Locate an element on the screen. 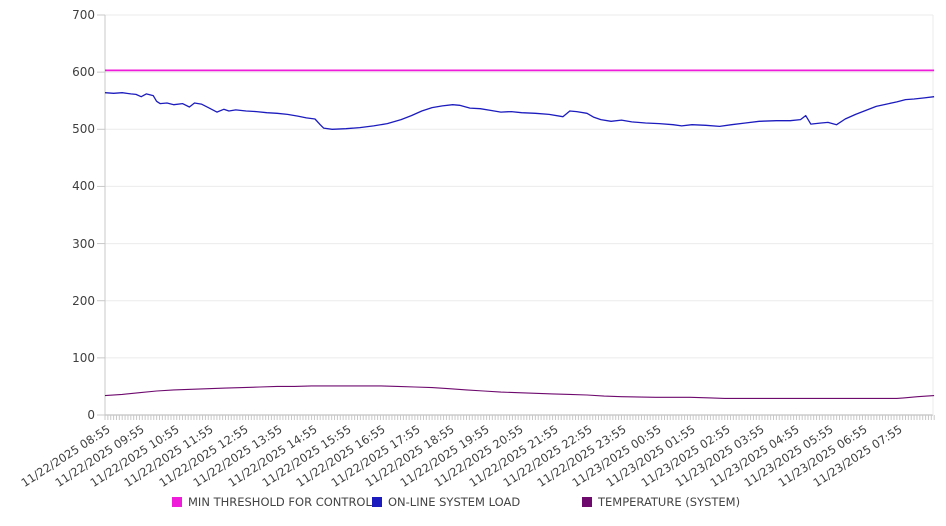 The width and height of the screenshot is (946, 526). legend-item-min-threshold-for-control: MIN THRESHOLD FOR CONTROL is located at coordinates (272, 502).